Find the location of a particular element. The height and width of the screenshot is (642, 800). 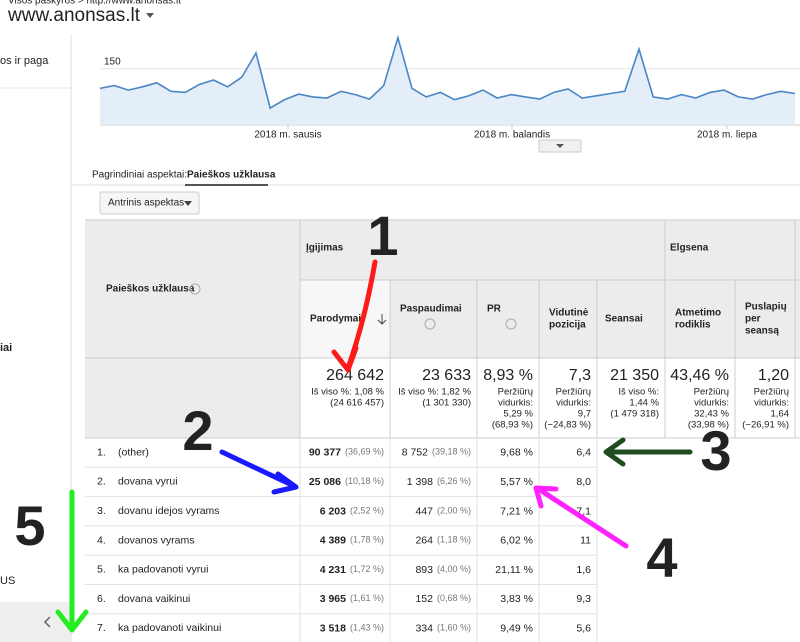

cell-value: 6,02 % is located at coordinates (516, 540).